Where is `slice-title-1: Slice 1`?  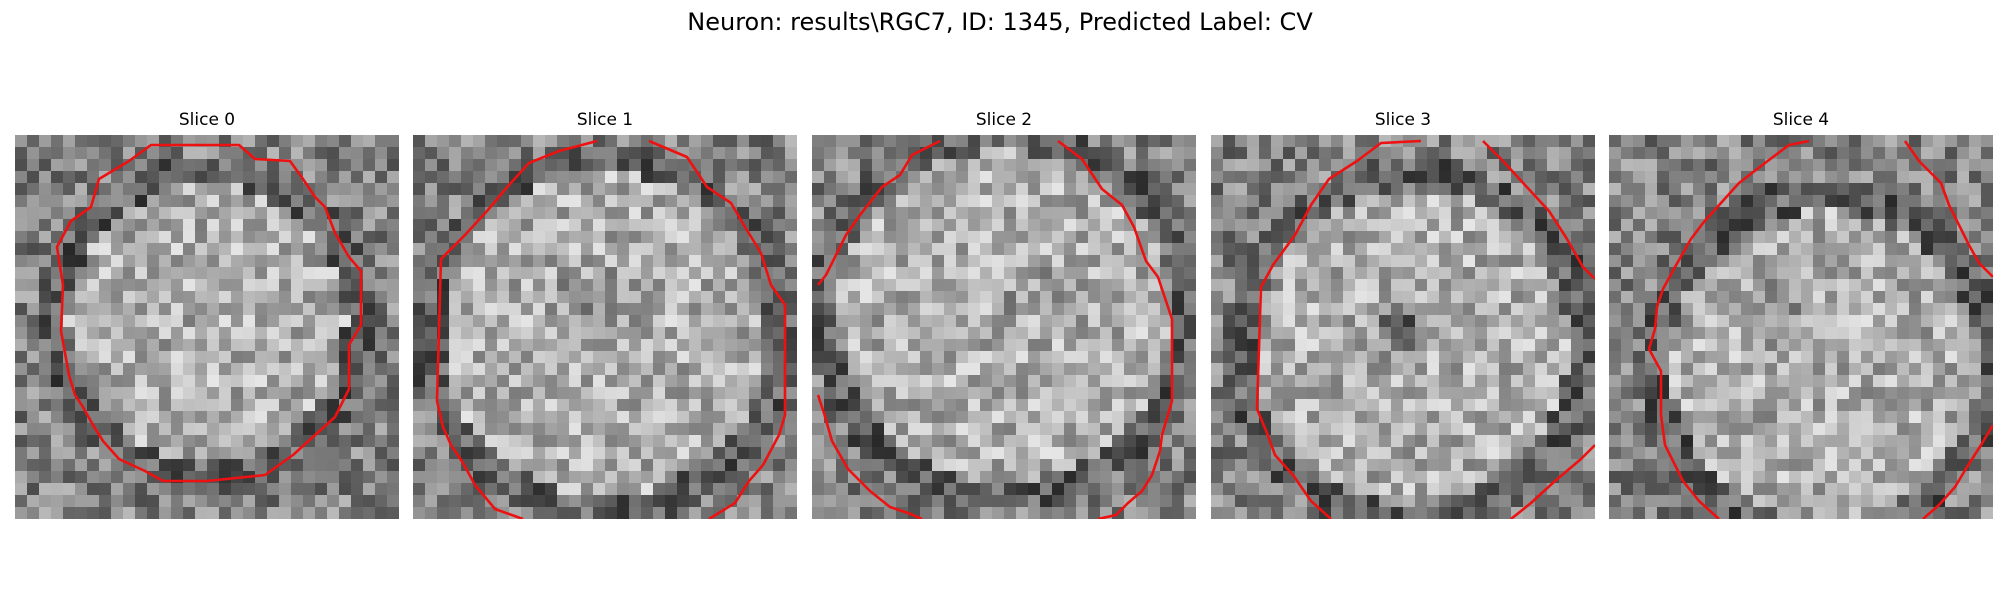
slice-title-1: Slice 1 is located at coordinates (605, 120).